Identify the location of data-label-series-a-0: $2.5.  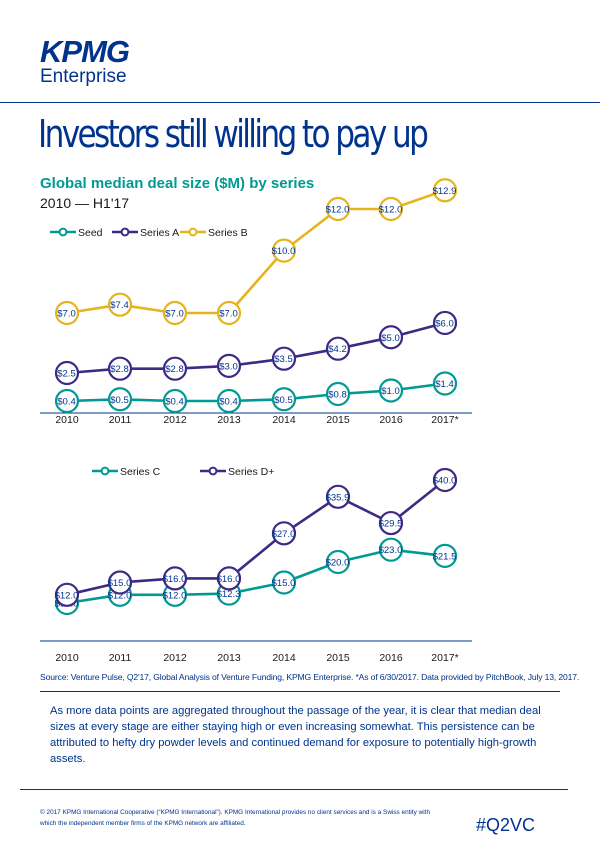
(66, 374).